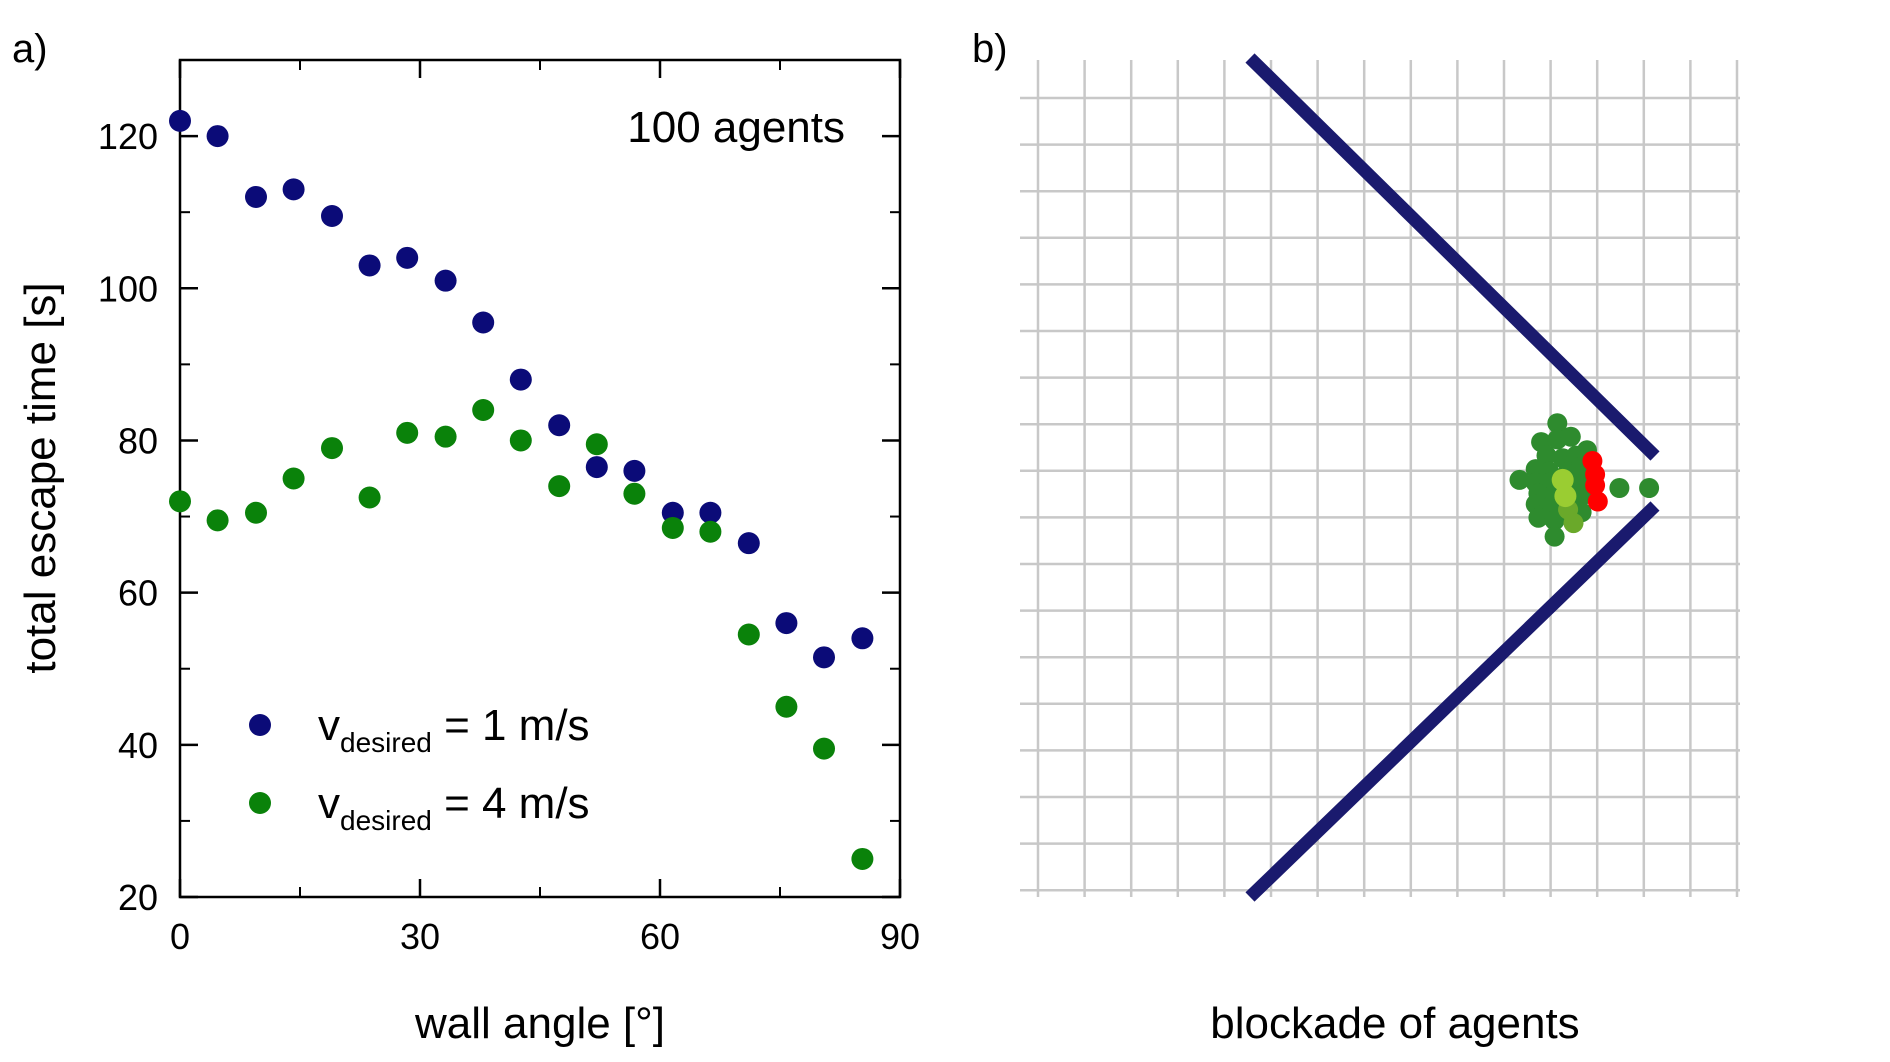 The image size is (1890, 1062). What do you see at coordinates (736, 127) in the screenshot?
I see `annotation-agents-count: 100 agents` at bounding box center [736, 127].